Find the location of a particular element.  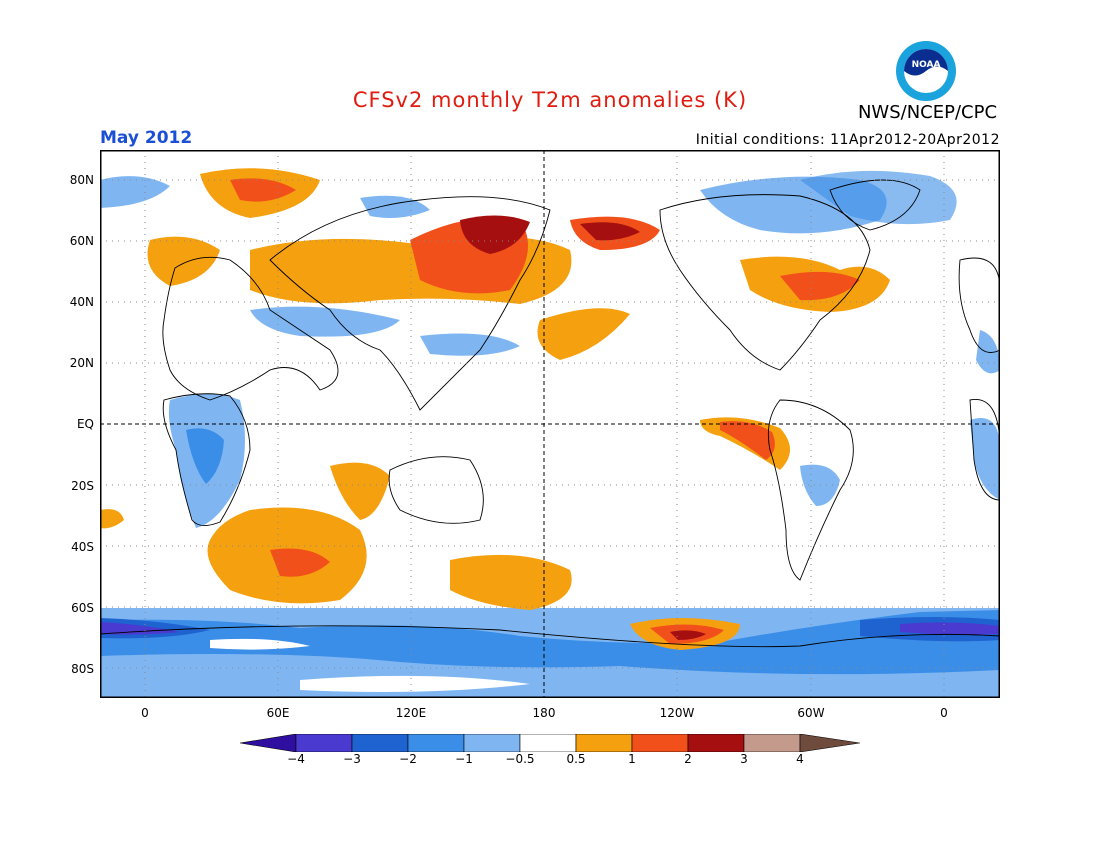

lat-label: 40S is located at coordinates (82, 547).